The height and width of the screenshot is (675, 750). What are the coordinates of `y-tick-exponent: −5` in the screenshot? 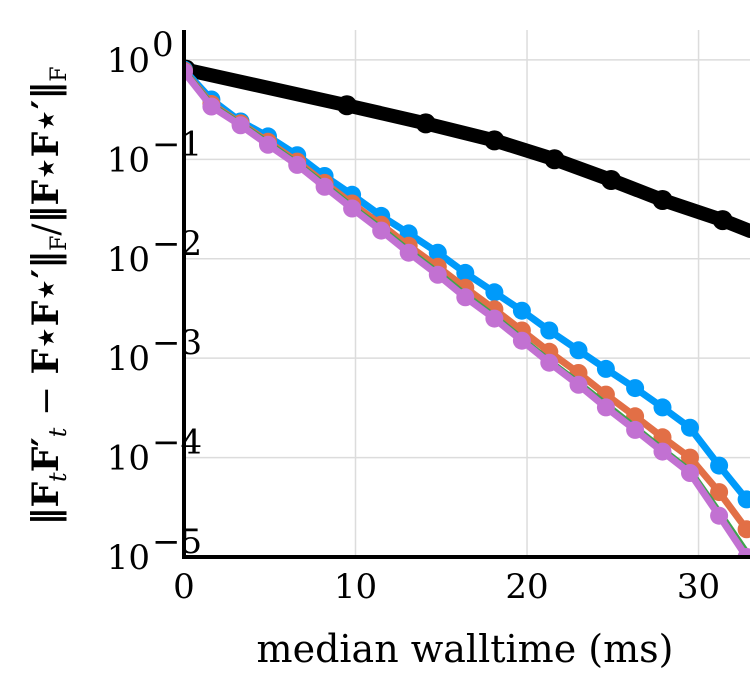 It's located at (177, 542).